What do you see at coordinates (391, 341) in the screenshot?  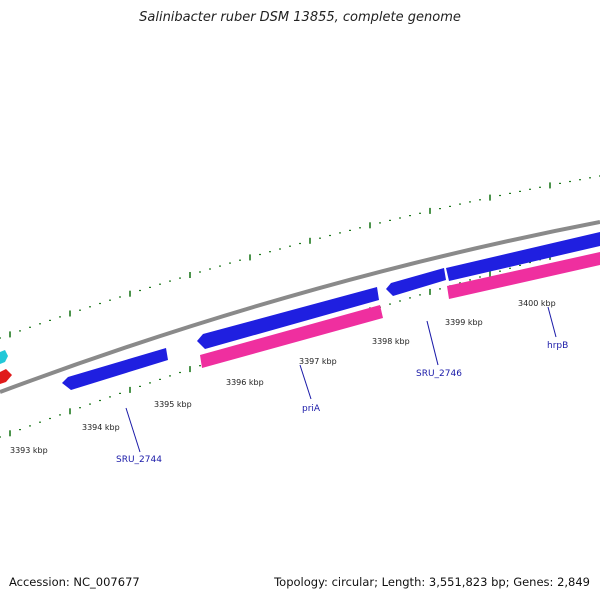 I see `tick-label: 3398 kbp` at bounding box center [391, 341].